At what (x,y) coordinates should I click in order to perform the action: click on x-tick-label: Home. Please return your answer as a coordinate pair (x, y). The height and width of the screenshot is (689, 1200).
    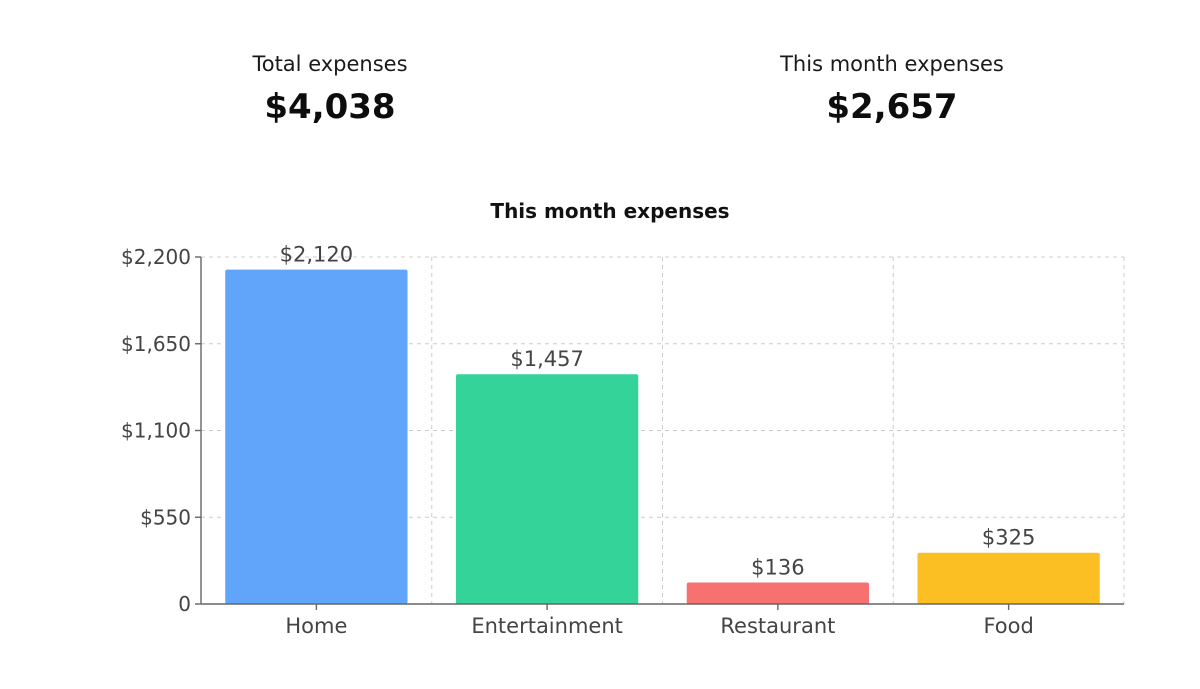
    Looking at the image, I should click on (316, 626).